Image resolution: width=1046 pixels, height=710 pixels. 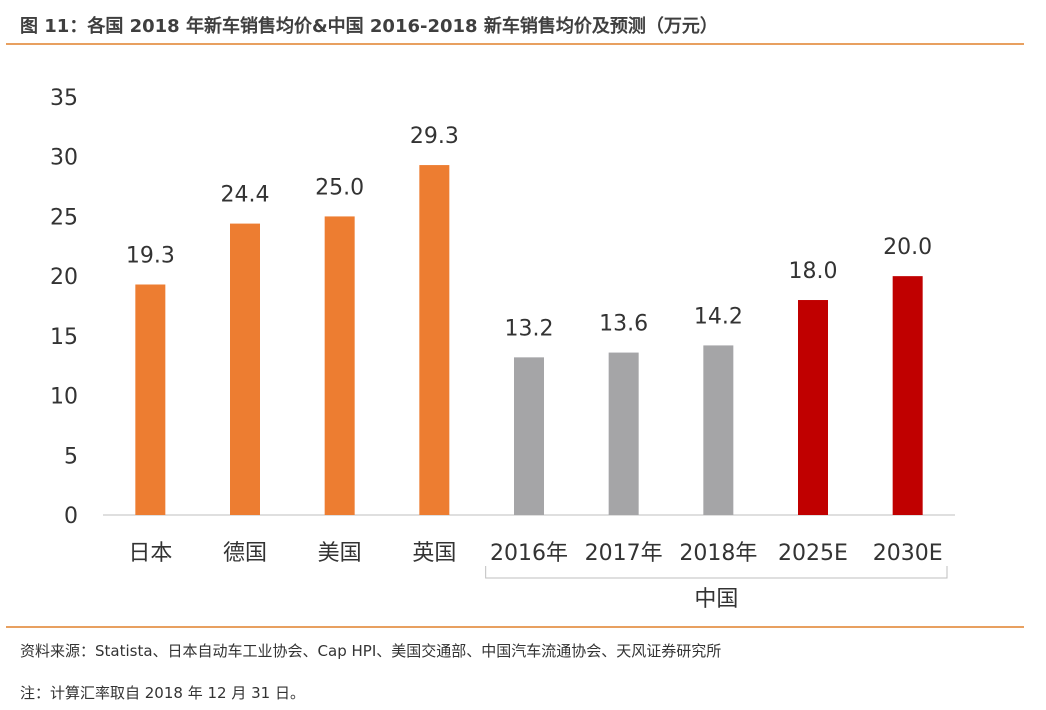 I want to click on data-label: 13.2, so click(x=529, y=328).